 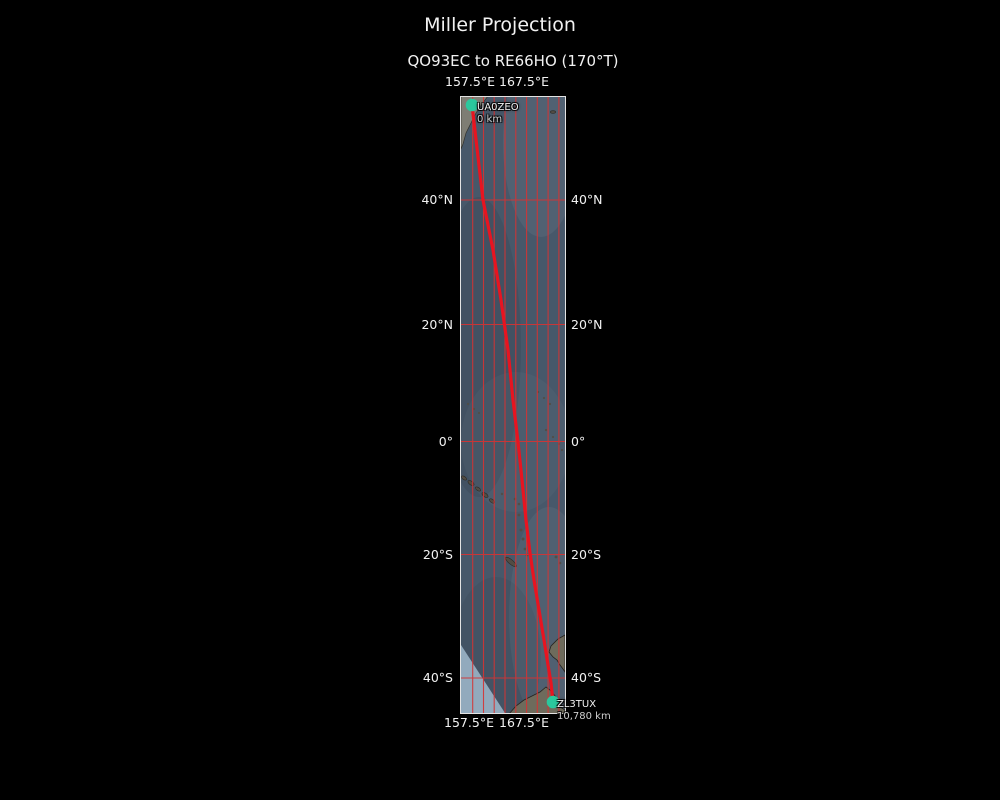 I want to click on lat-label-right-0: 0°, so click(x=578, y=441).